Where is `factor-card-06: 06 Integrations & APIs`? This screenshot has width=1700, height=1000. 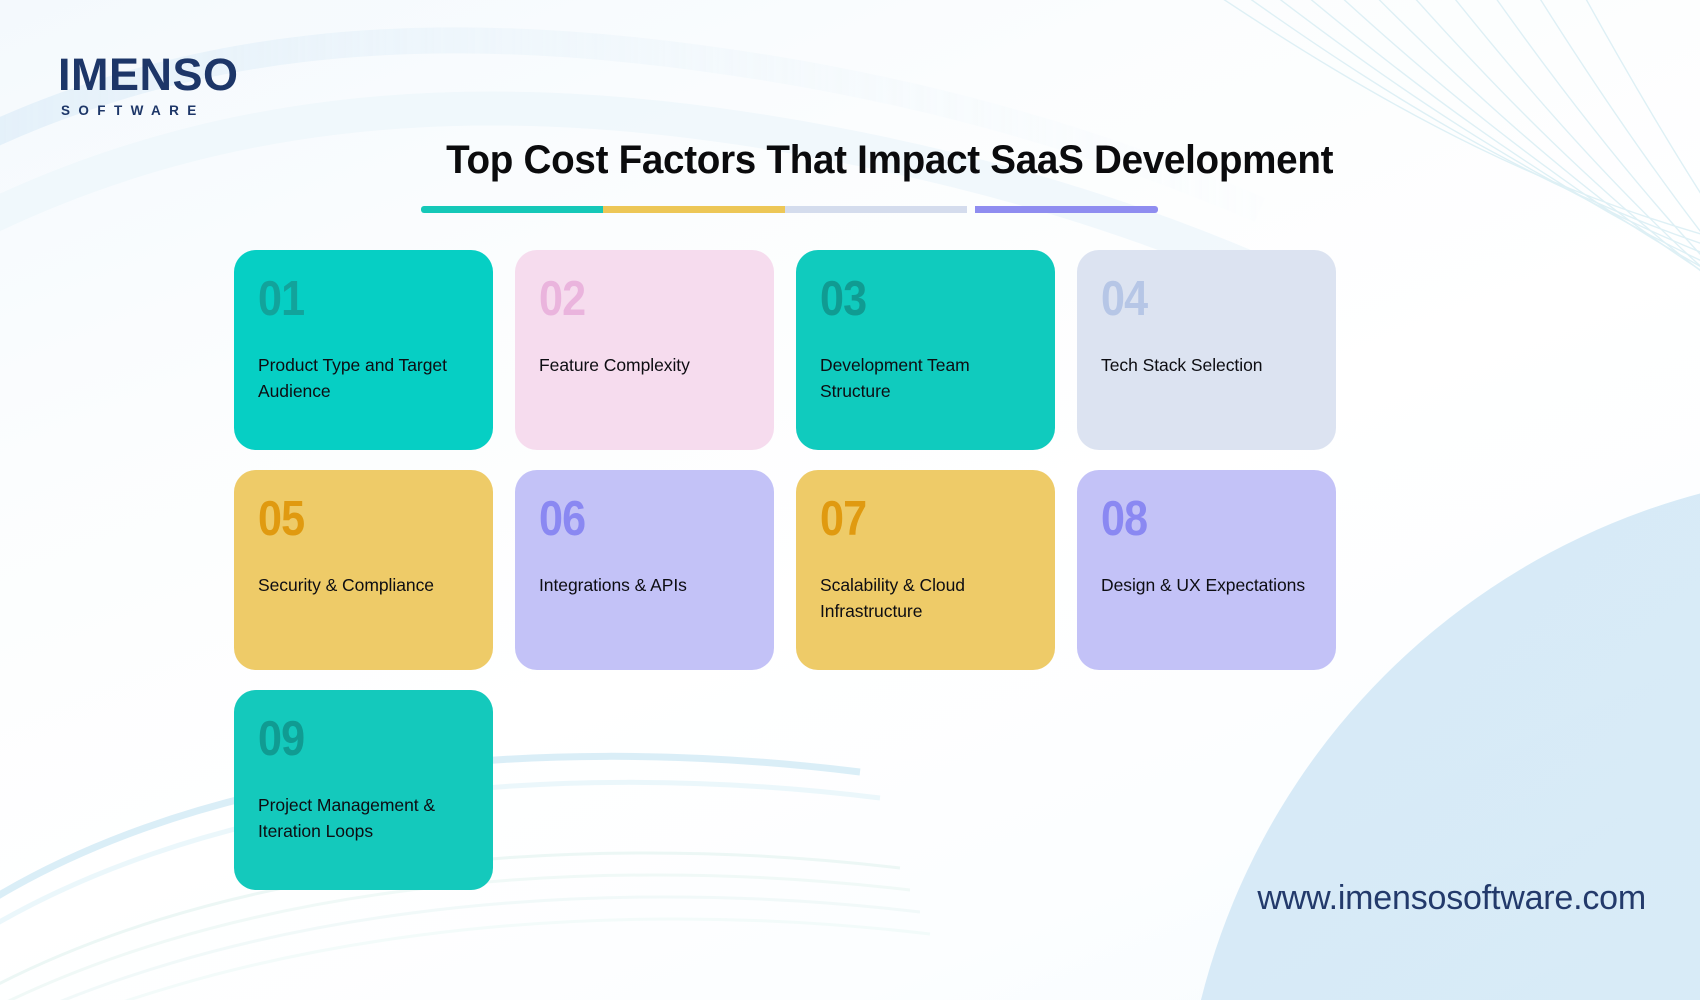 factor-card-06: 06 Integrations & APIs is located at coordinates (644, 570).